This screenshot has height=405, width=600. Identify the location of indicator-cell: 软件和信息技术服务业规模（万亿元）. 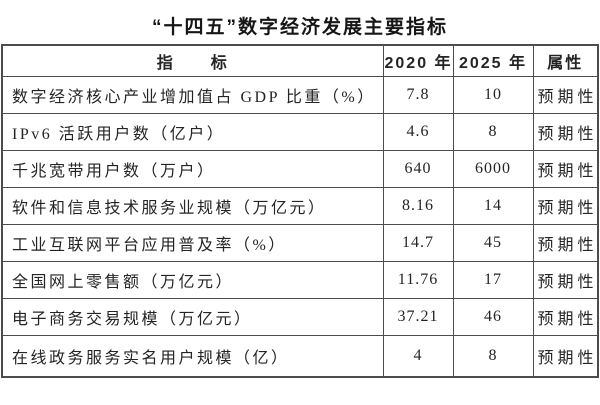
(192, 205).